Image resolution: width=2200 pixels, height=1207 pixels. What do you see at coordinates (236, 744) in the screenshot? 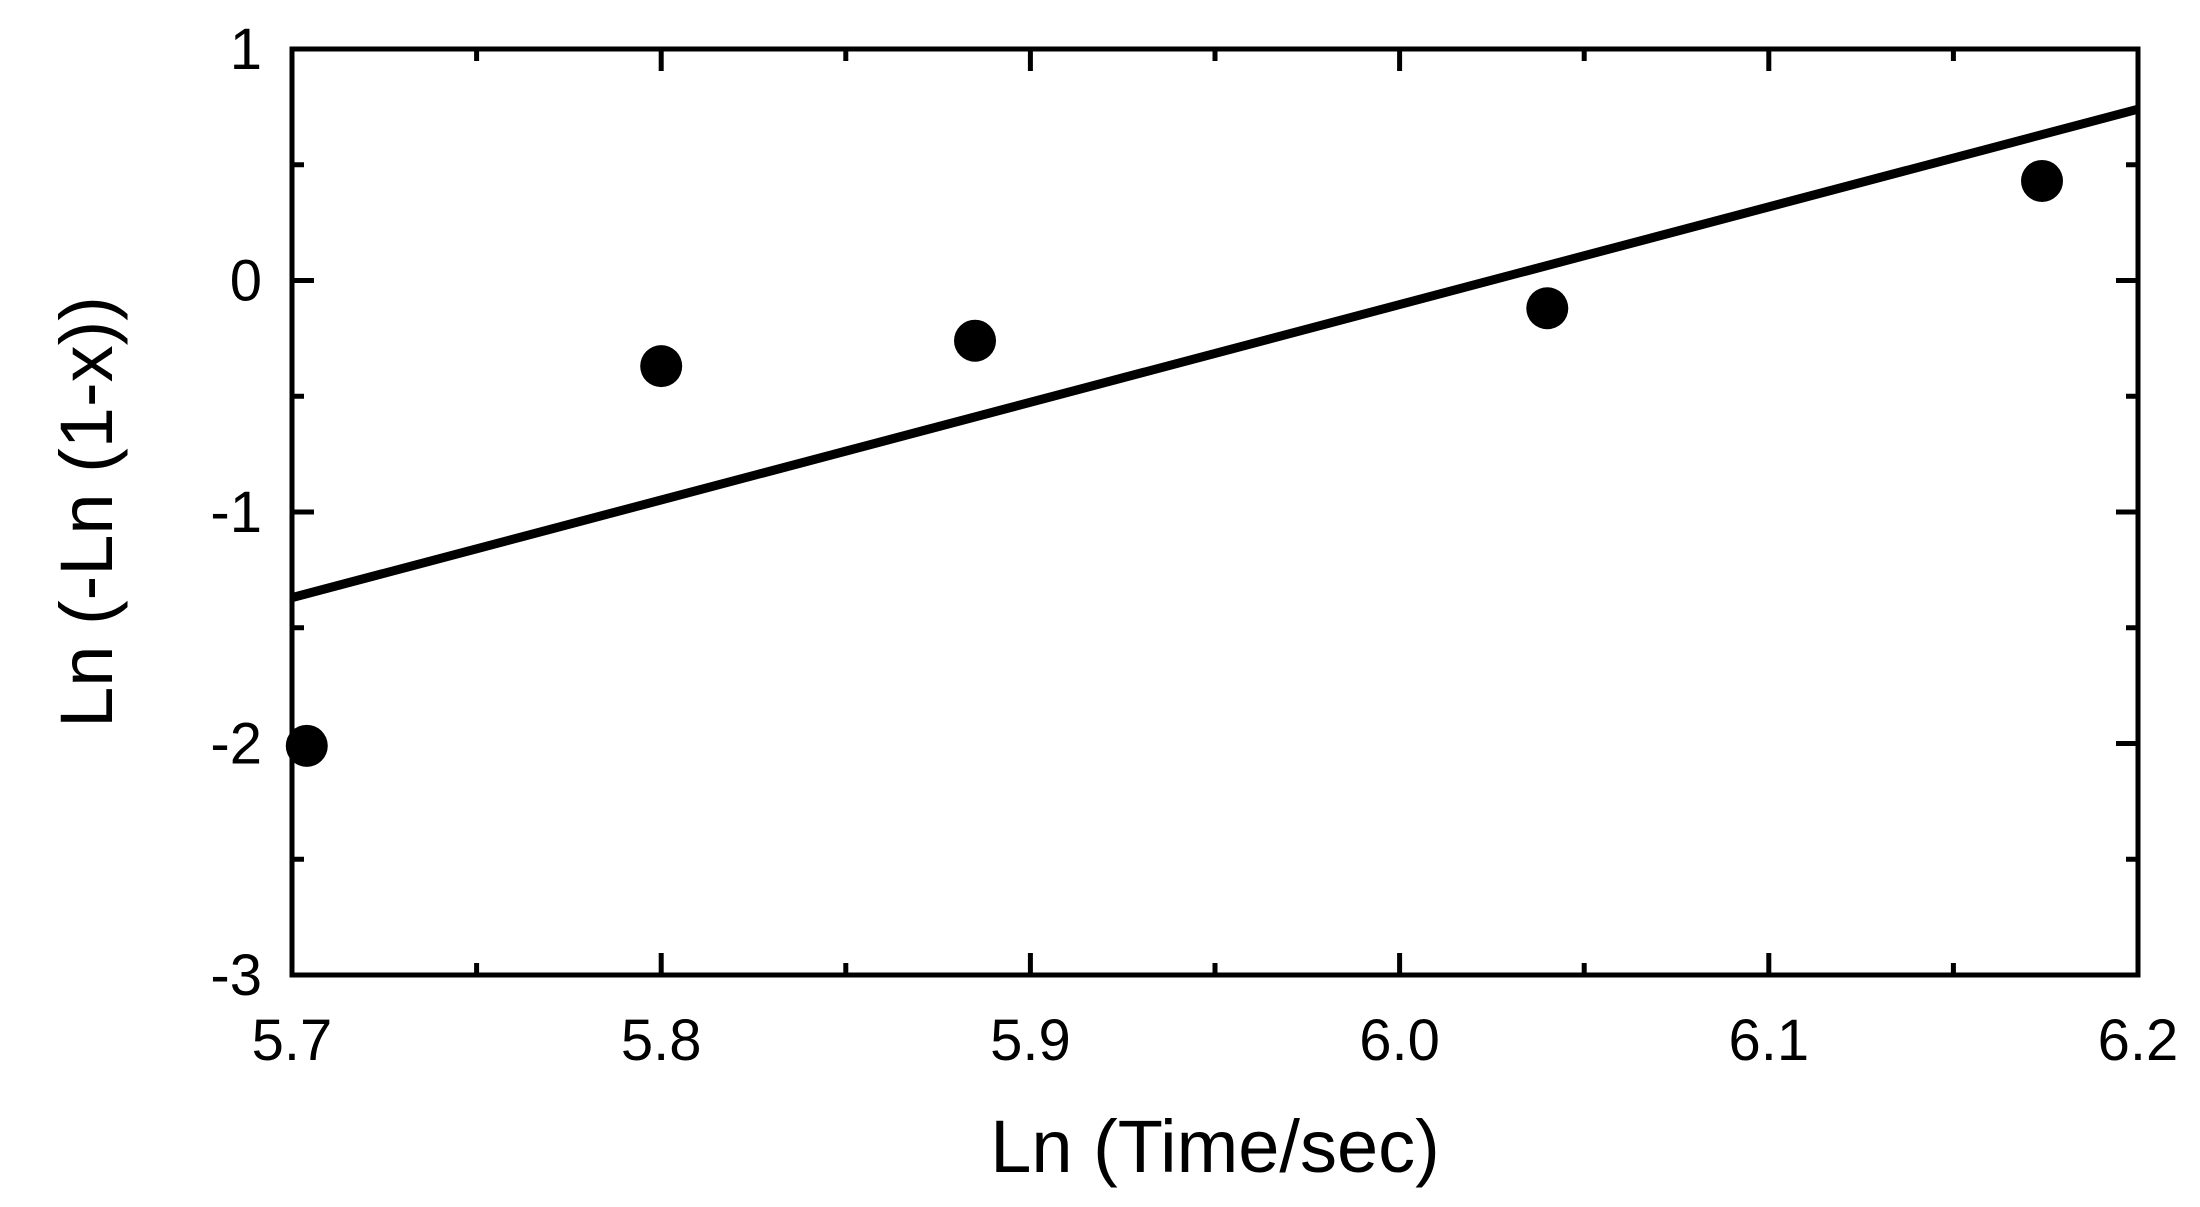
I see `y-tick-label: -2` at bounding box center [236, 744].